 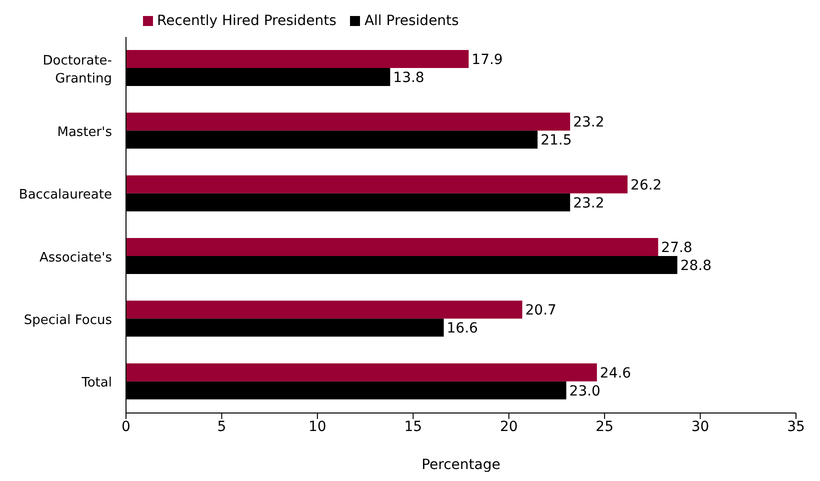 What do you see at coordinates (676, 248) in the screenshot?
I see `data-label: 27.8` at bounding box center [676, 248].